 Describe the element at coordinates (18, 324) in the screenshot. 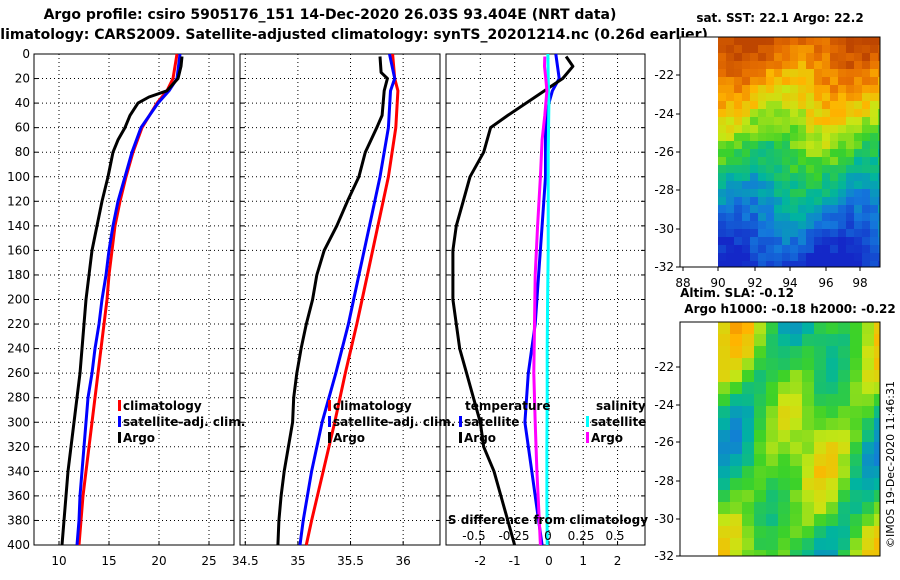

I see `y-tick-label: 220` at that location.